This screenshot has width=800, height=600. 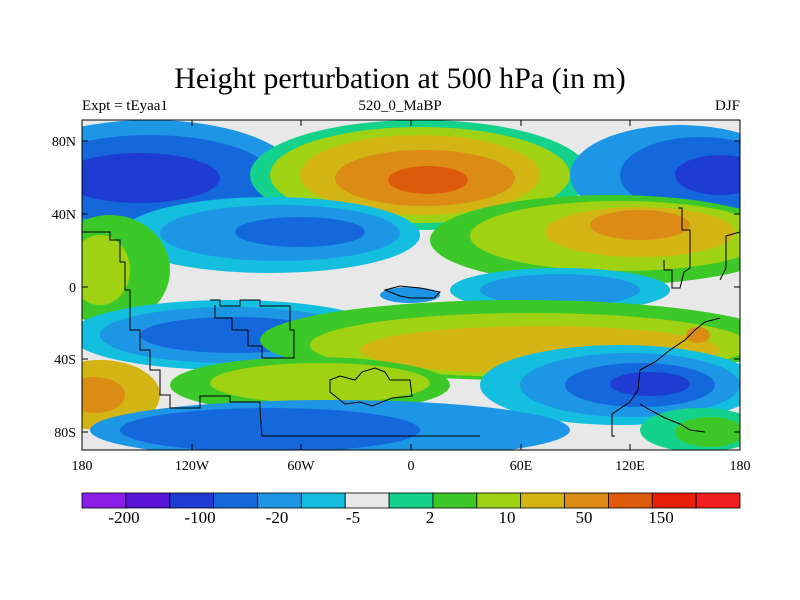 What do you see at coordinates (123, 517) in the screenshot?
I see `colorbar-label: -200` at bounding box center [123, 517].